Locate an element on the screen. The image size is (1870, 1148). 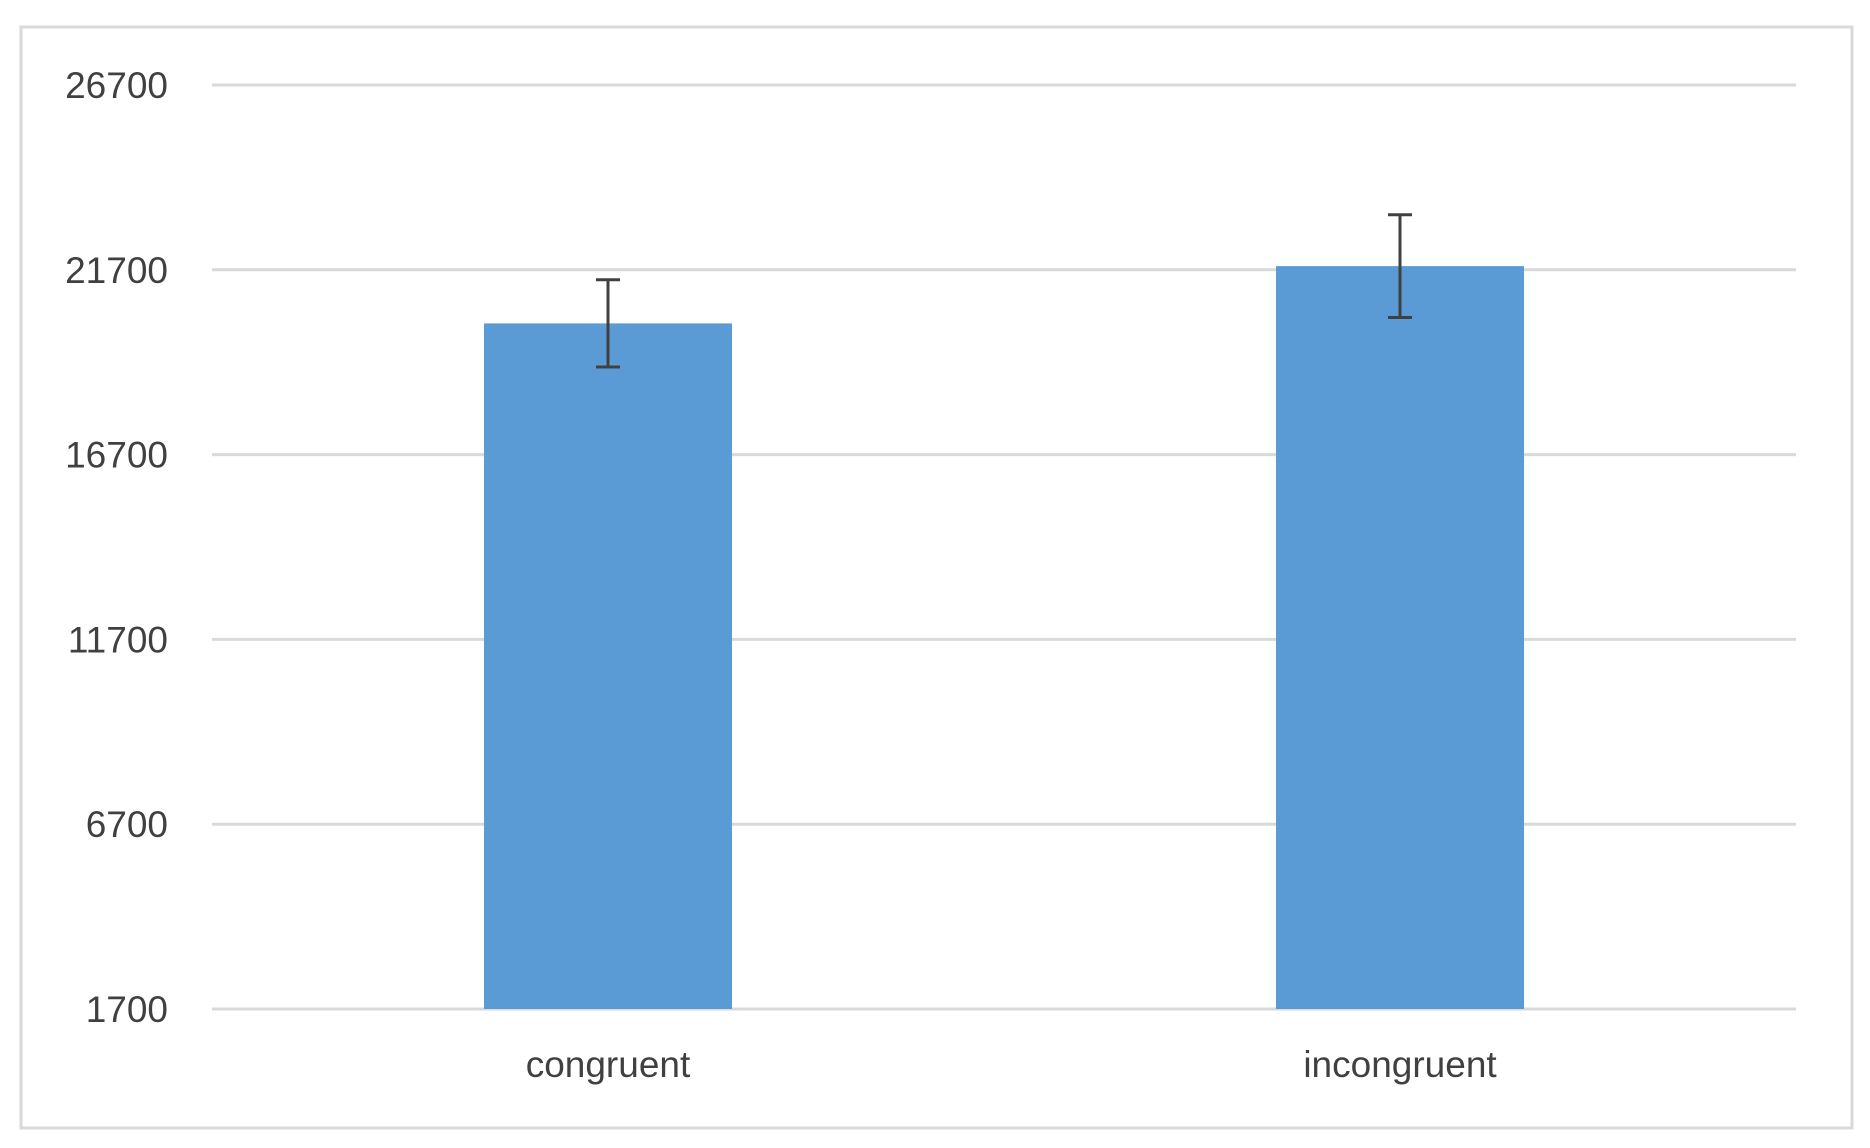
y-axis-tick-labels: 1700 6700 11700 16700 21700 26700 is located at coordinates (116, 547).